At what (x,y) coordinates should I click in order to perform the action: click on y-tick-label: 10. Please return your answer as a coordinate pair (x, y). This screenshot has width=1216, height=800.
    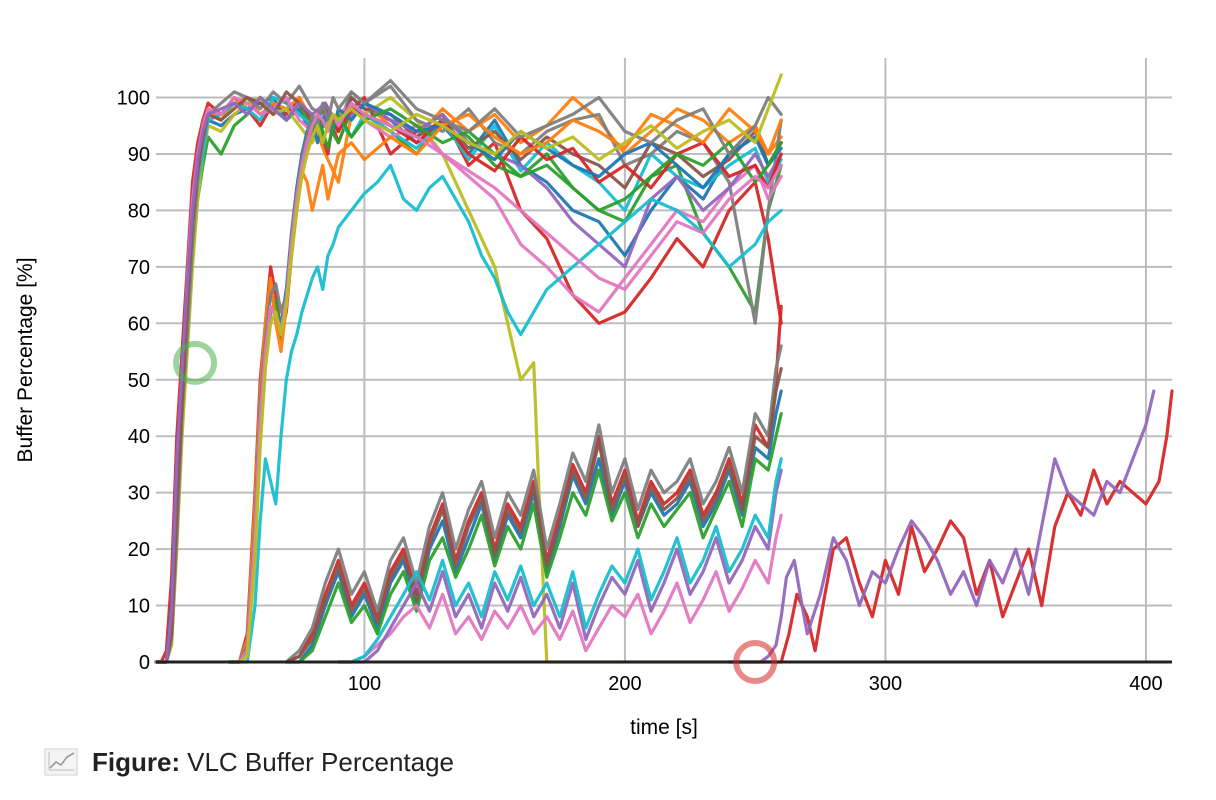
    Looking at the image, I should click on (139, 607).